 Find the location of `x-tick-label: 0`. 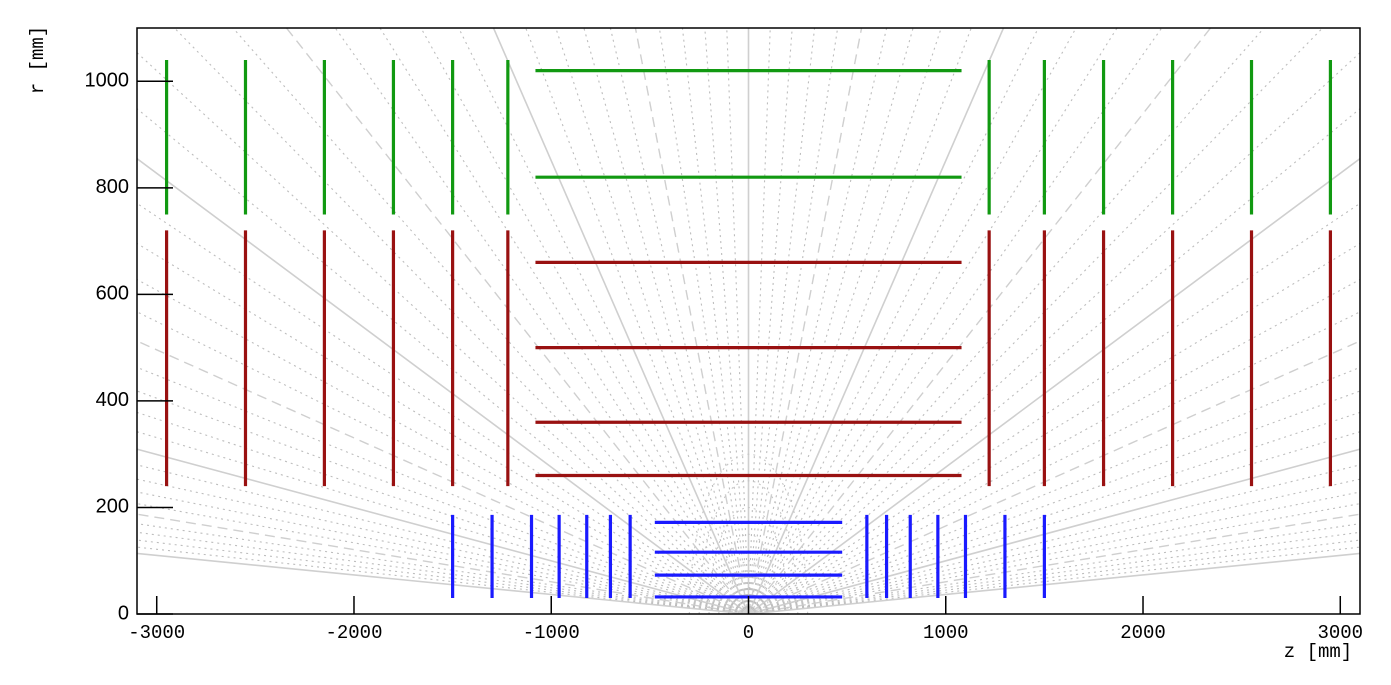

x-tick-label: 0 is located at coordinates (748, 633).